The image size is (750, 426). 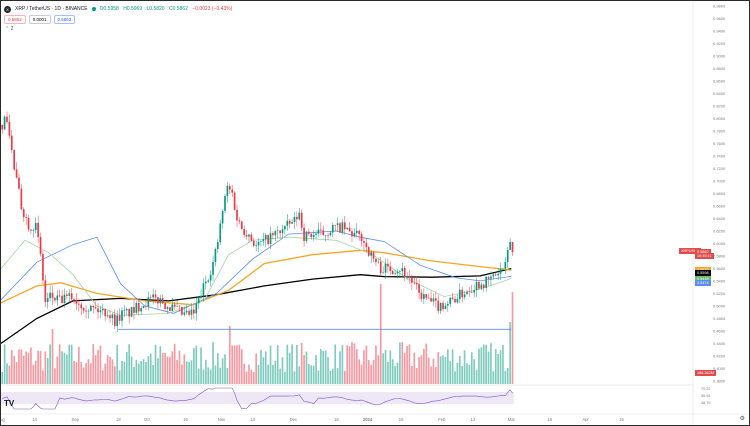 I want to click on tradingview-logo: TV, so click(x=9, y=403).